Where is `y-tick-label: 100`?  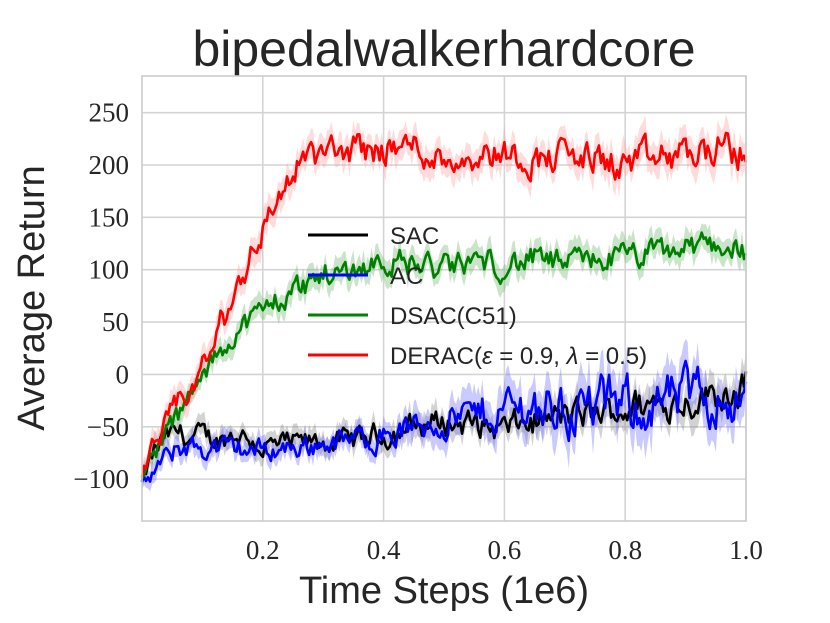
y-tick-label: 100 is located at coordinates (109, 270).